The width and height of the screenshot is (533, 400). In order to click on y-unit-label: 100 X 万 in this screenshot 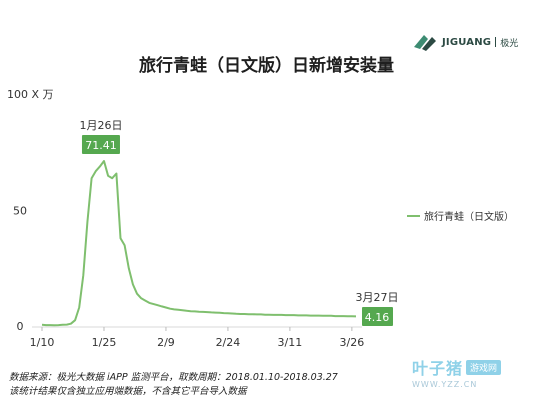, I will do `click(30, 94)`.